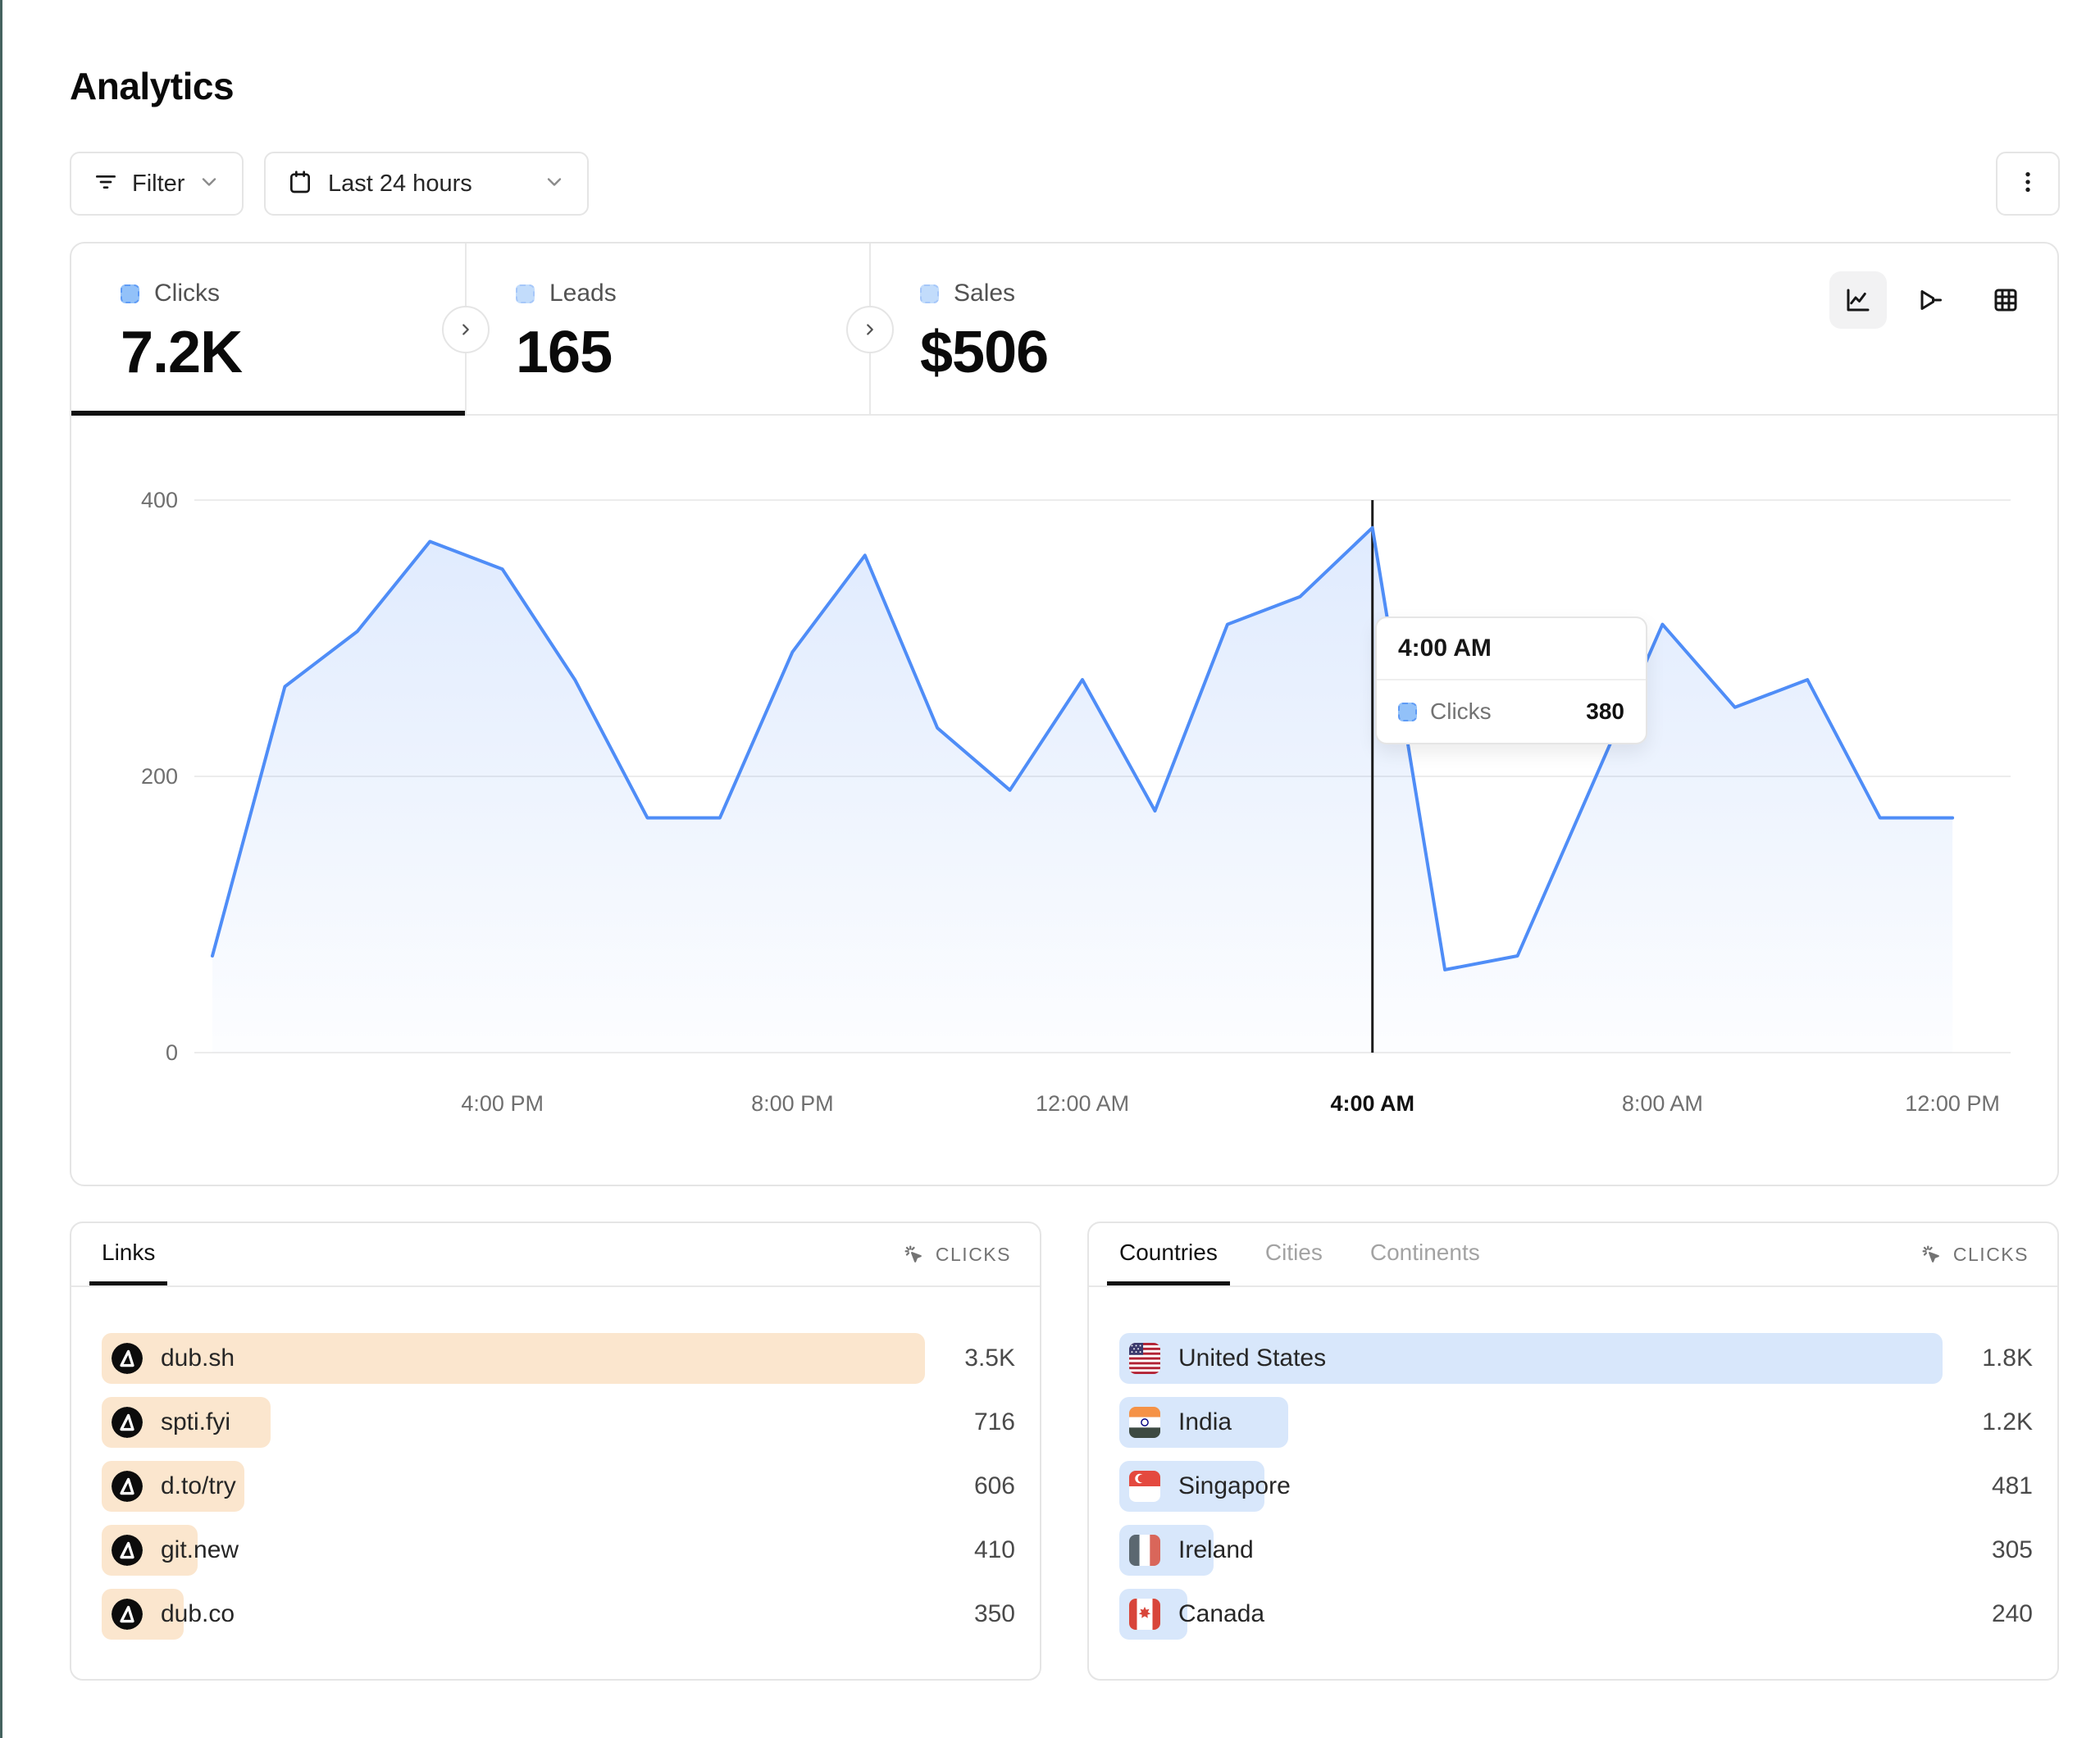  I want to click on tab-continents: Continents, so click(1424, 1252).